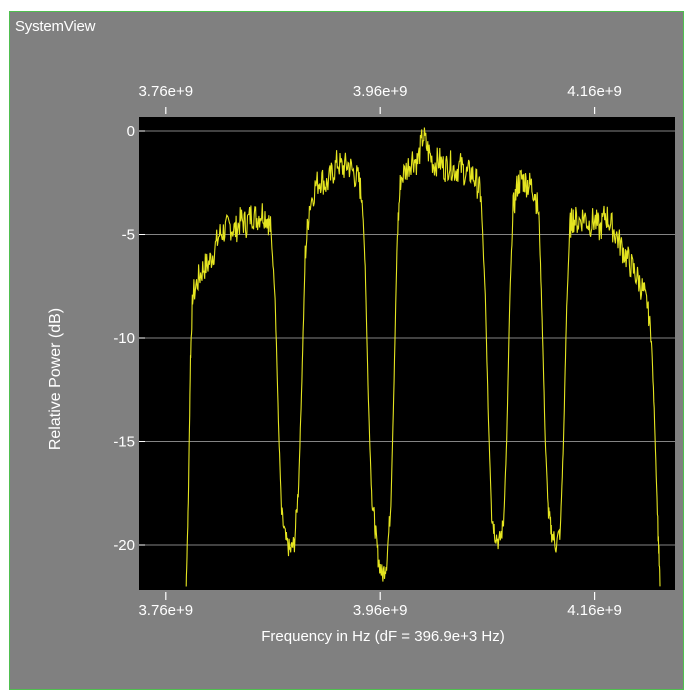  I want to click on y-axis: 0 -5 -10 -15 -20, so click(129, 338).